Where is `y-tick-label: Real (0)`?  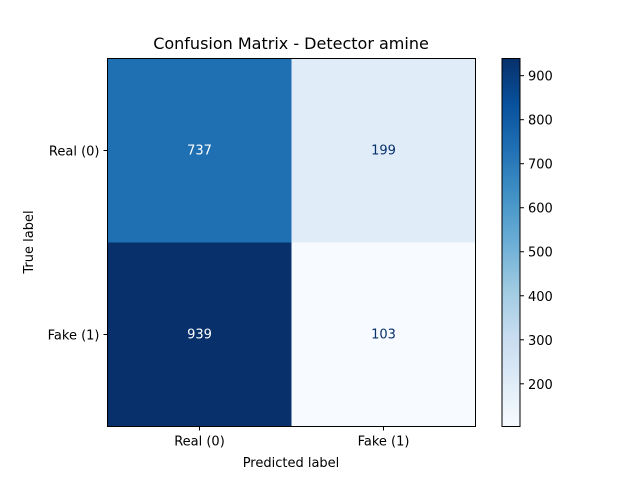 y-tick-label: Real (0) is located at coordinates (74, 152).